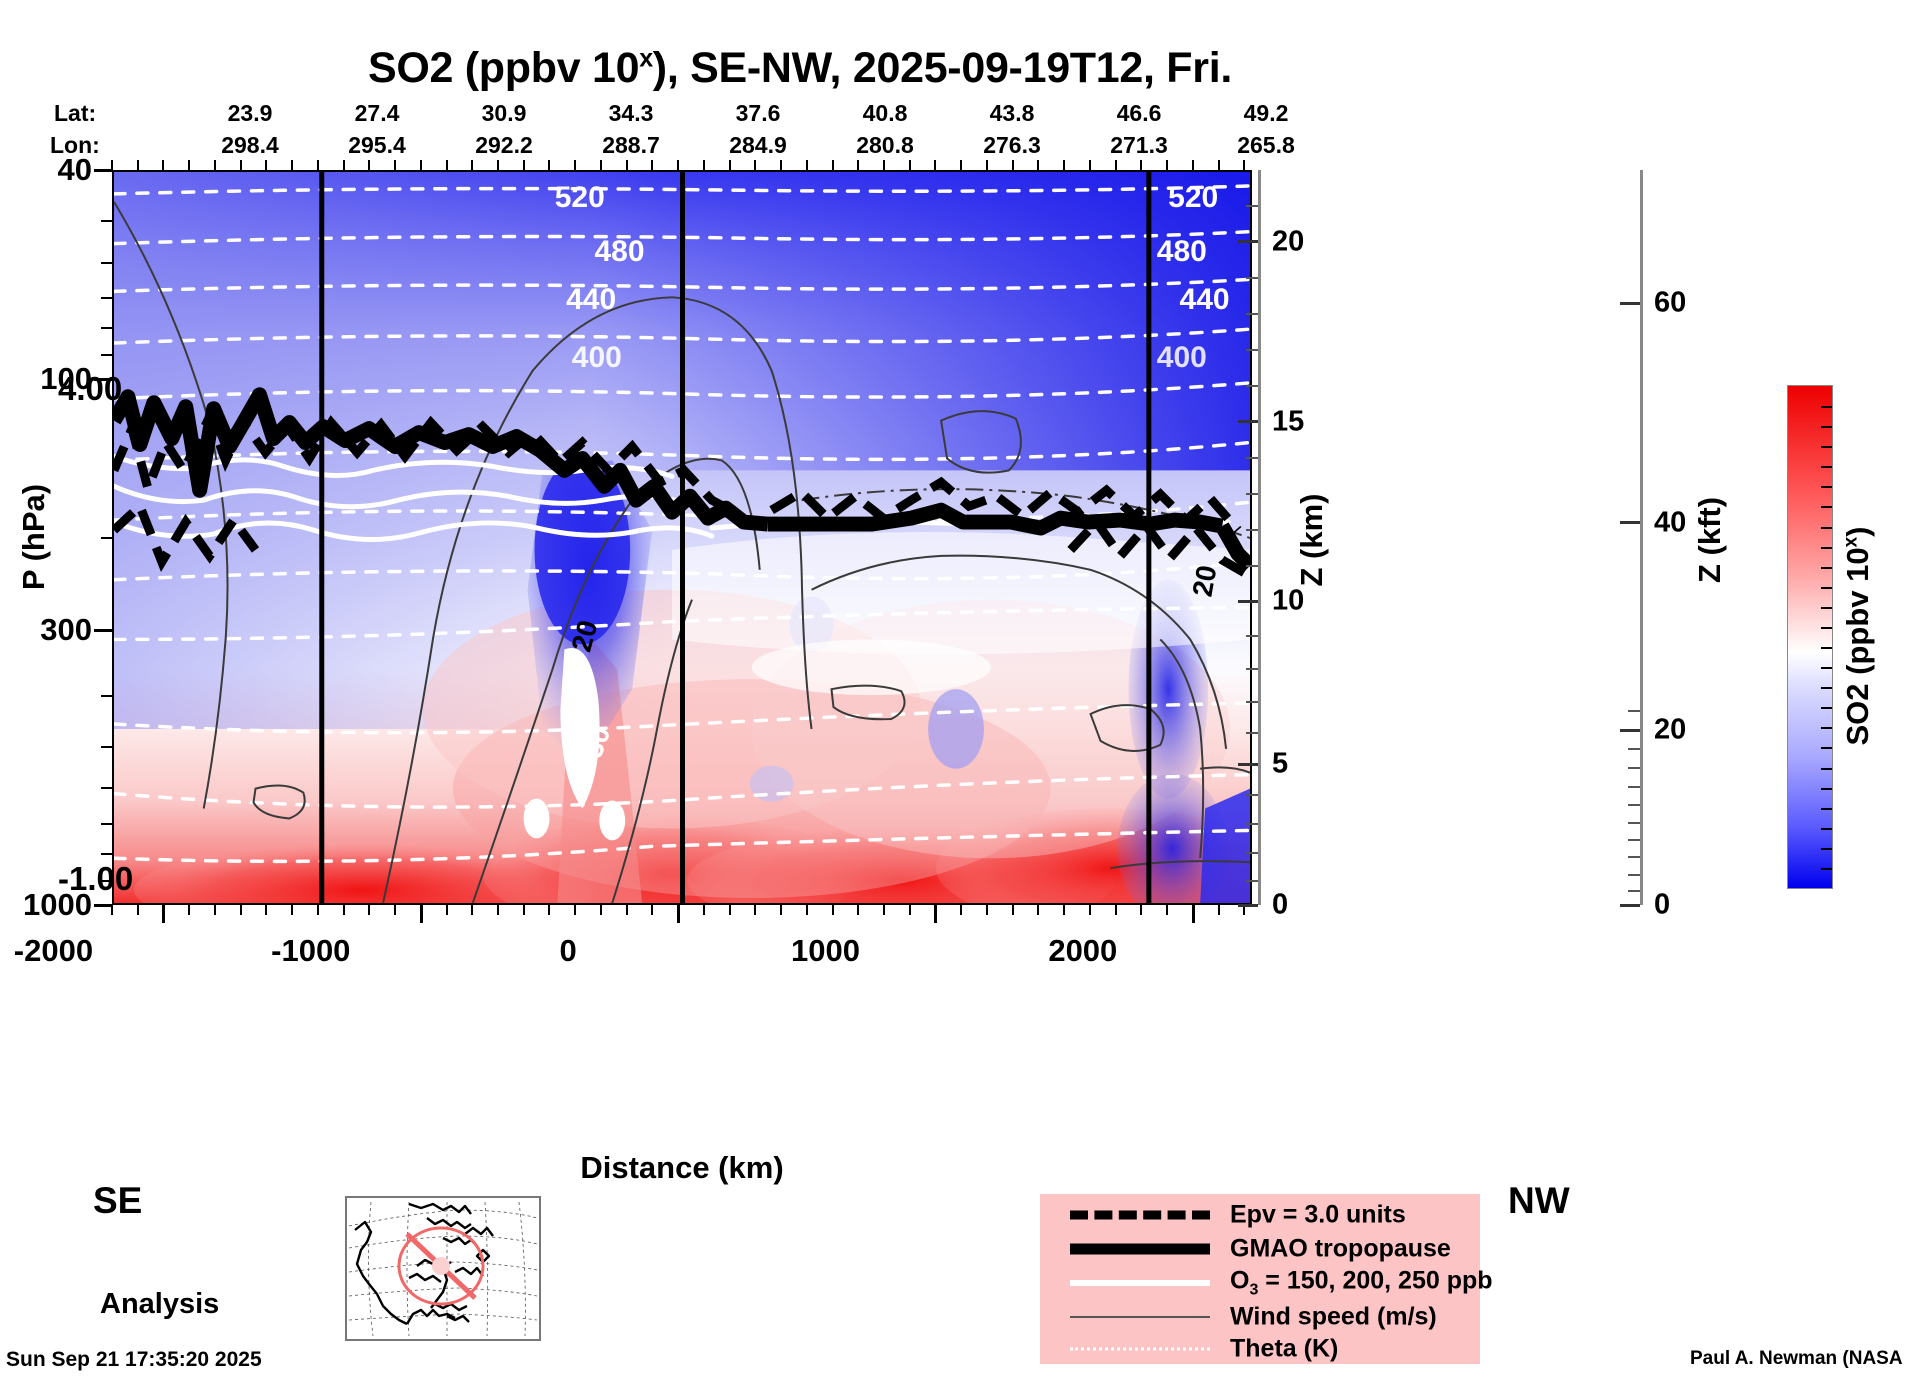  I want to click on orientation-label-nw: NW, so click(1539, 1200).